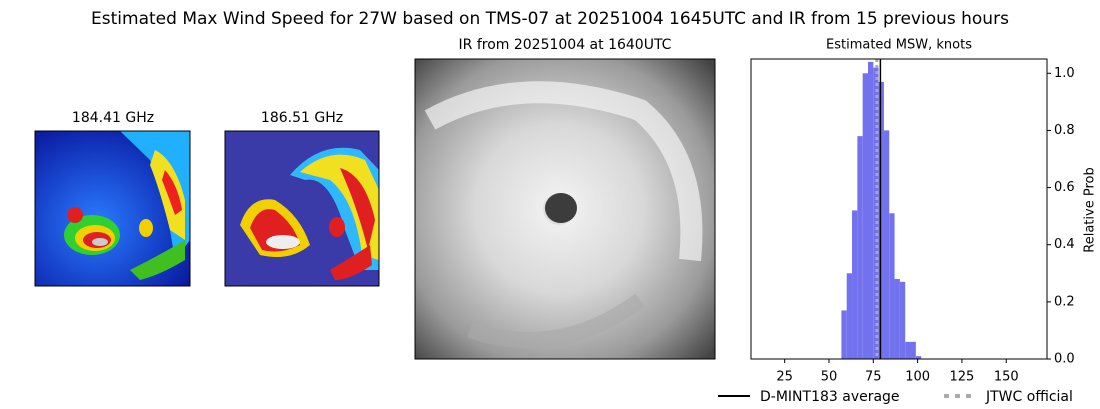 This screenshot has height=409, width=1100. I want to click on x-tick-label: 75, so click(873, 377).